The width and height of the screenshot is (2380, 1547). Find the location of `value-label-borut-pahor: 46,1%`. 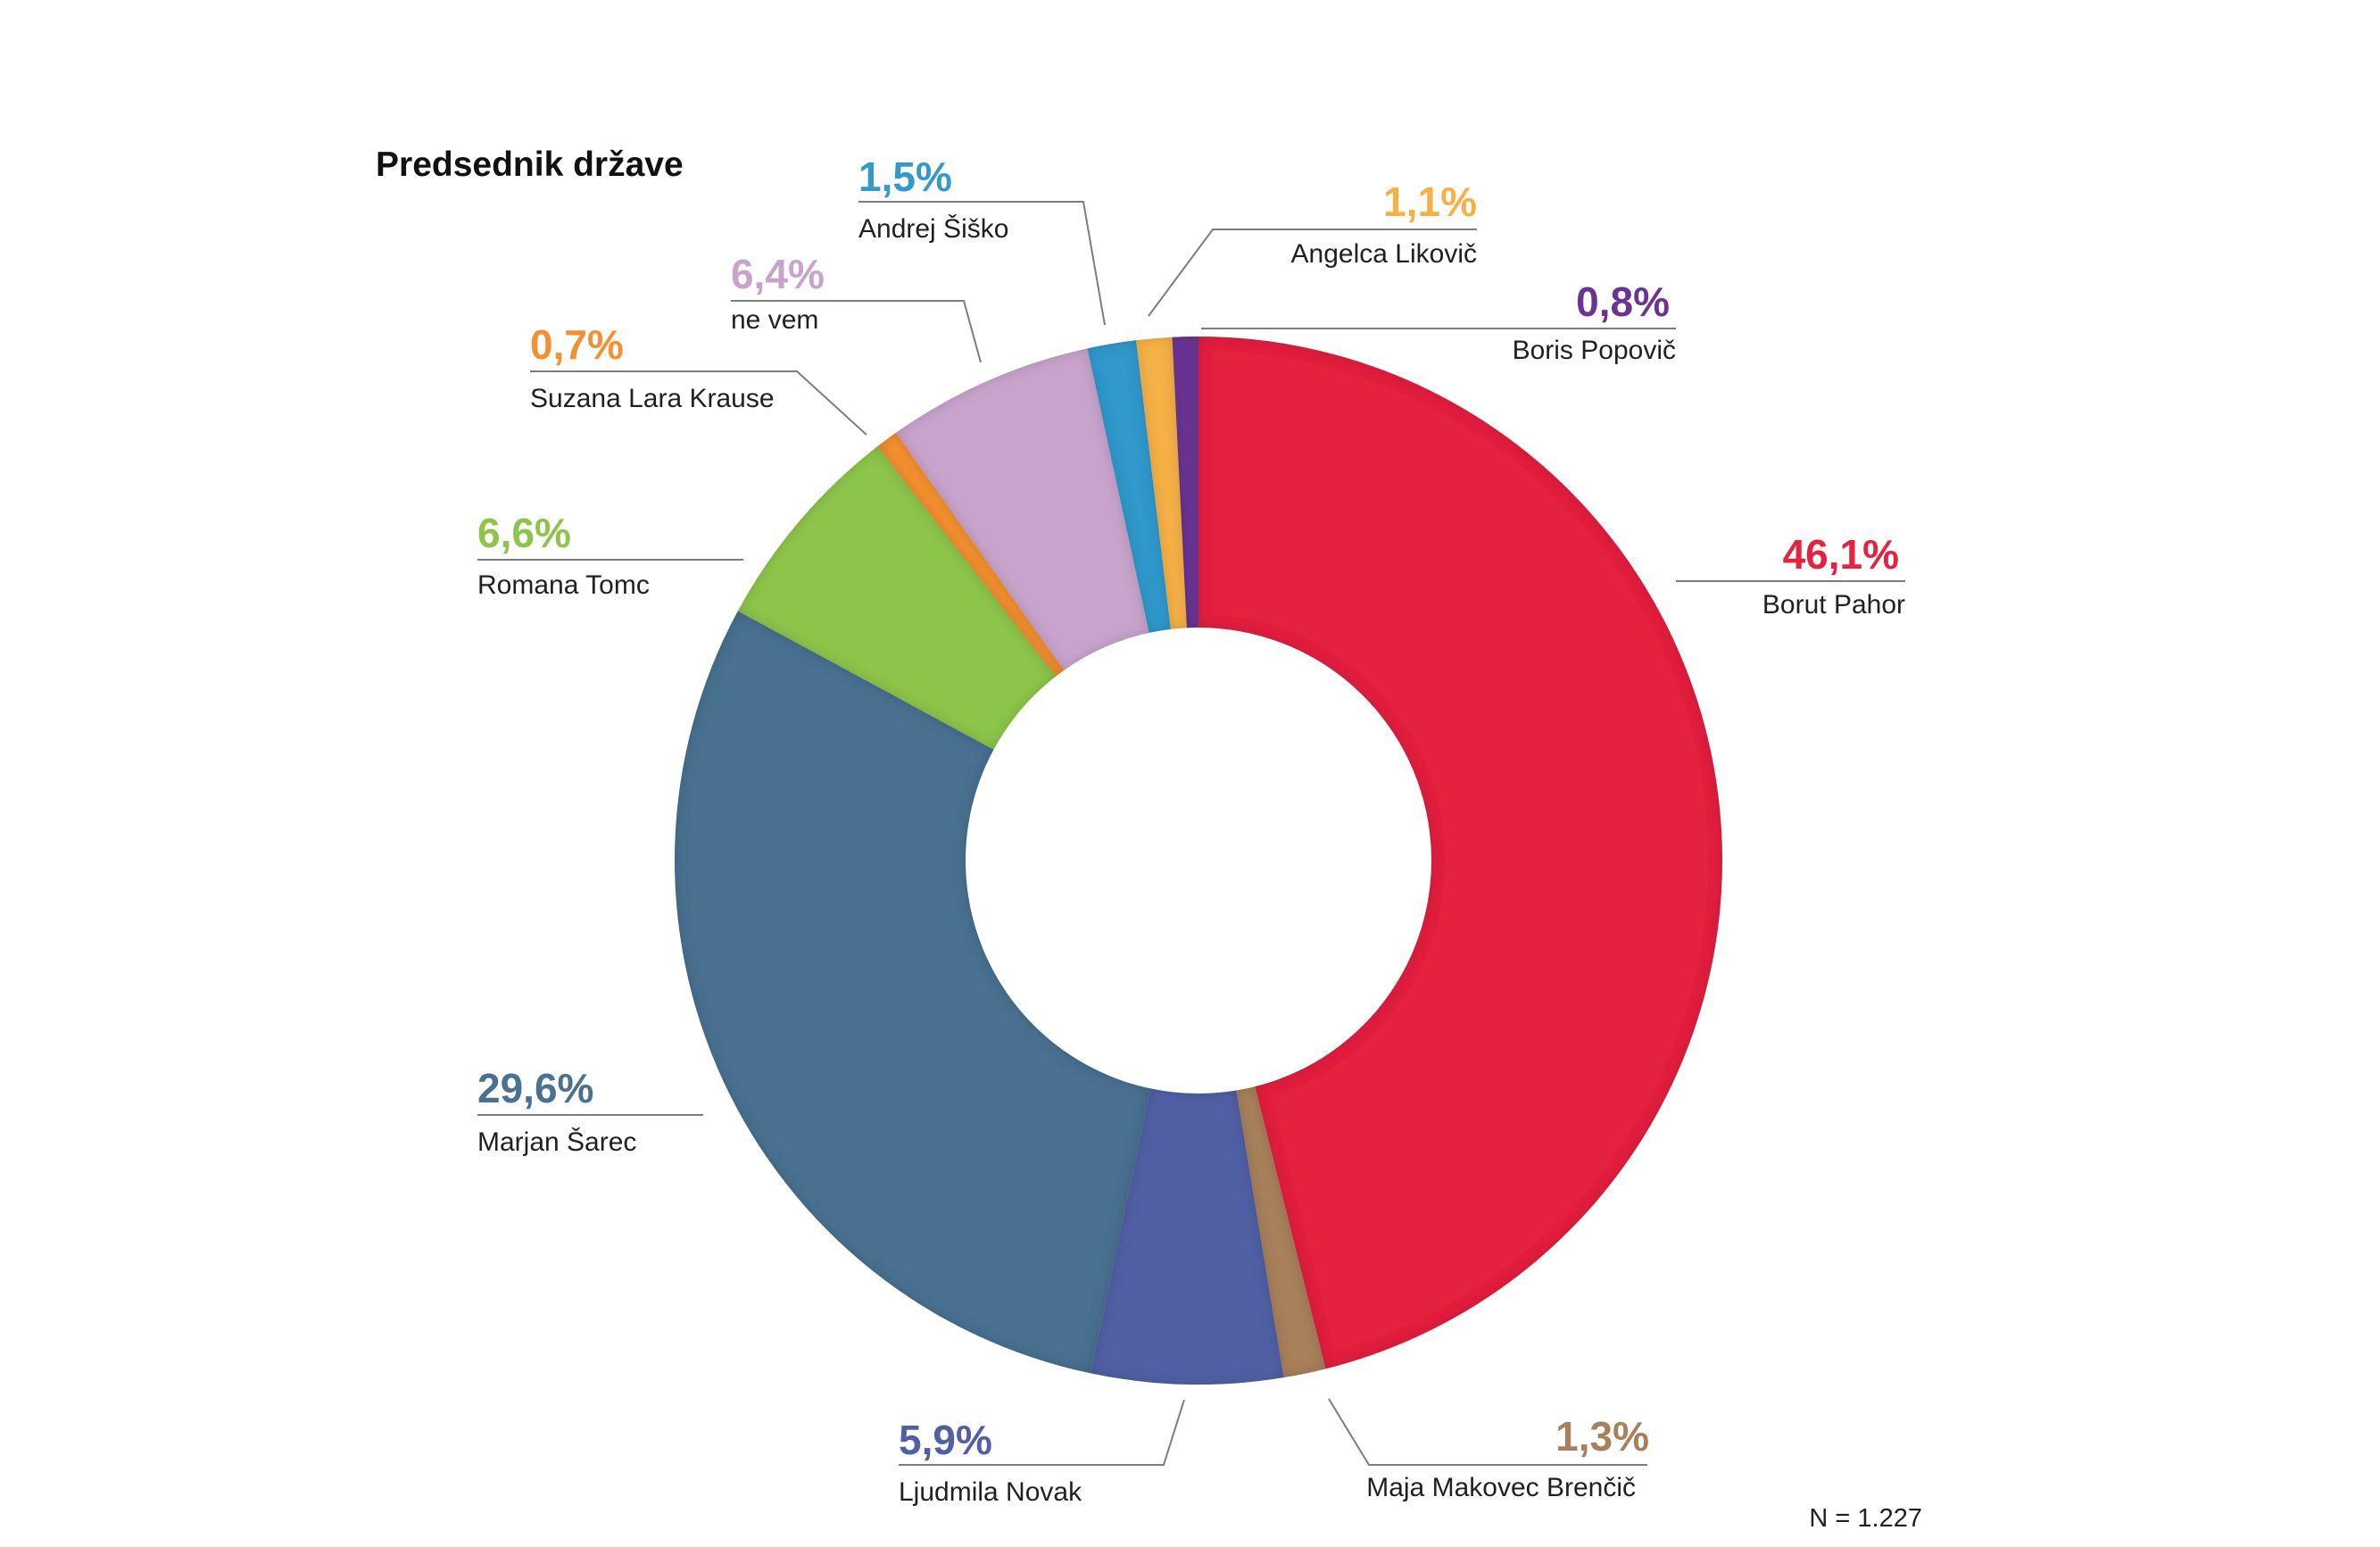

value-label-borut-pahor: 46,1% is located at coordinates (1841, 554).